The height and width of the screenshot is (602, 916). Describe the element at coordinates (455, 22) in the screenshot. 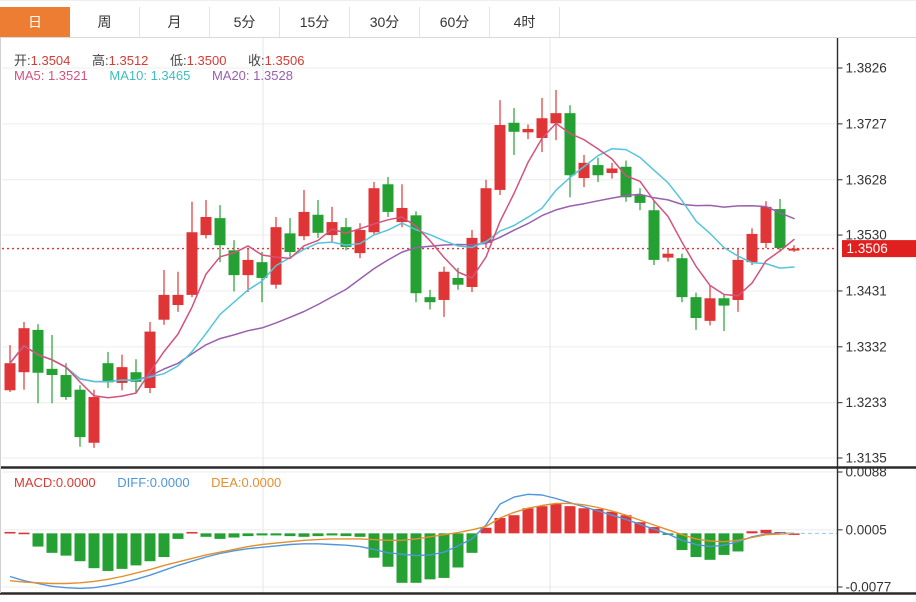

I see `tab-60min: 60分` at that location.